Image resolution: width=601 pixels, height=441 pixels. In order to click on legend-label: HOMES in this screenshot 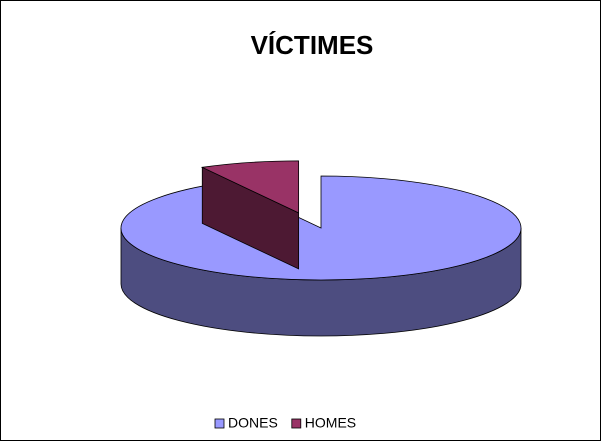, I will do `click(330, 423)`.